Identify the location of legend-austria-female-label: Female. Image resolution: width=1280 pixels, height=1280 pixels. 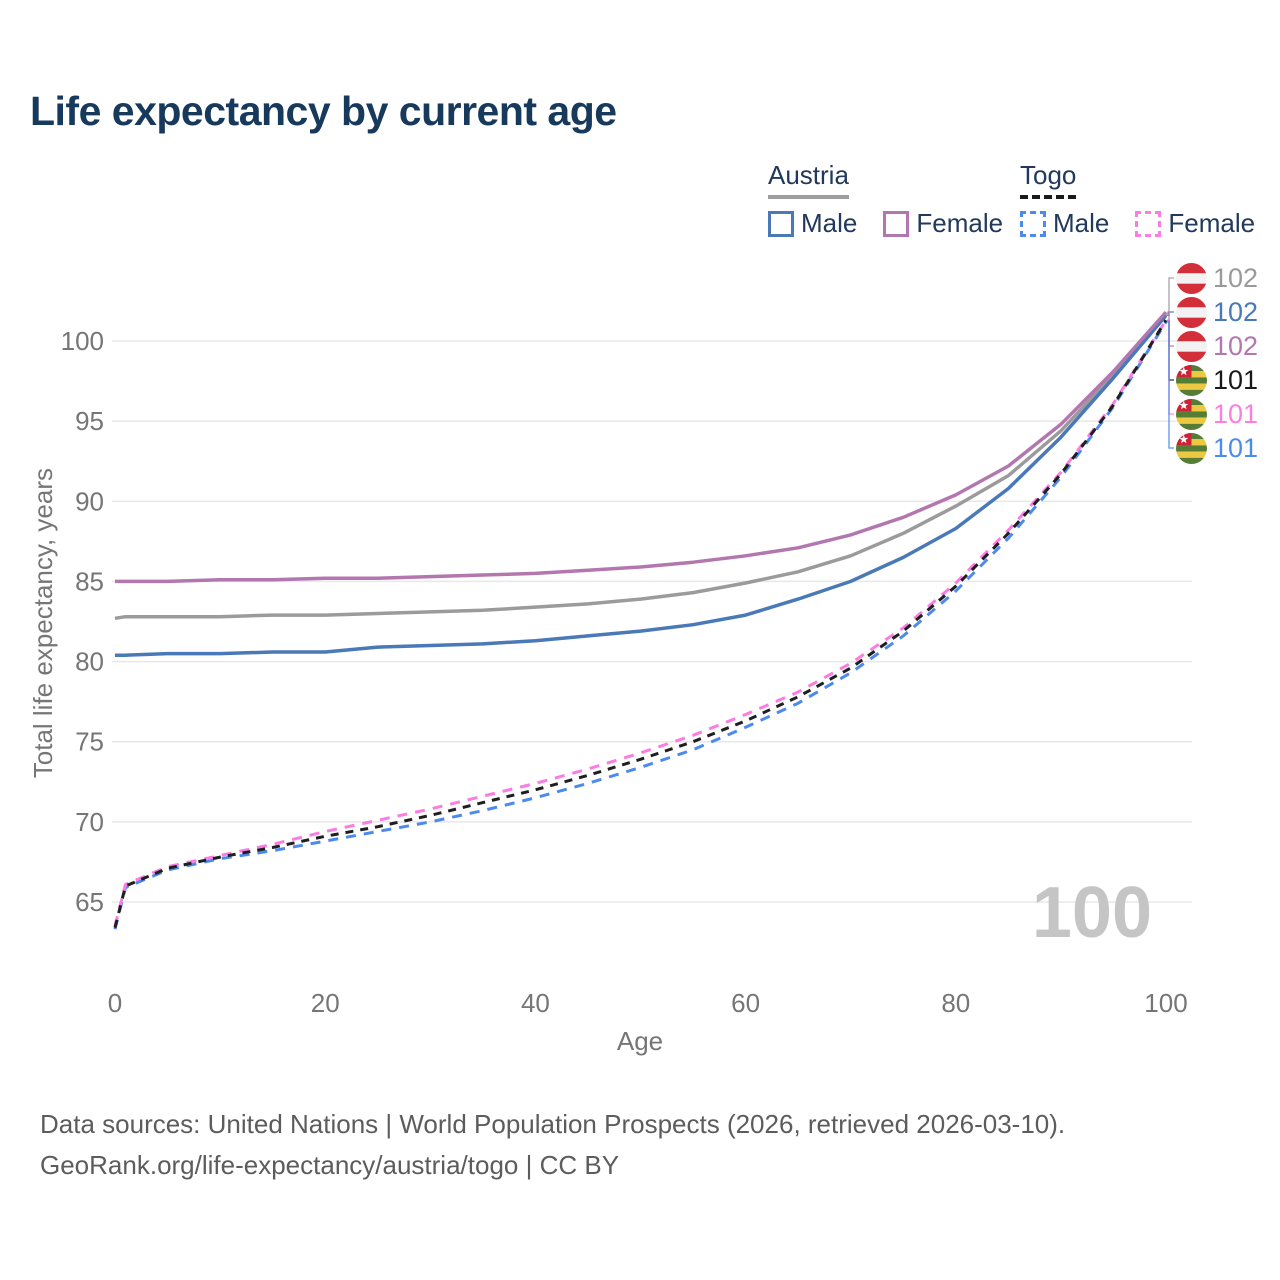
(960, 223).